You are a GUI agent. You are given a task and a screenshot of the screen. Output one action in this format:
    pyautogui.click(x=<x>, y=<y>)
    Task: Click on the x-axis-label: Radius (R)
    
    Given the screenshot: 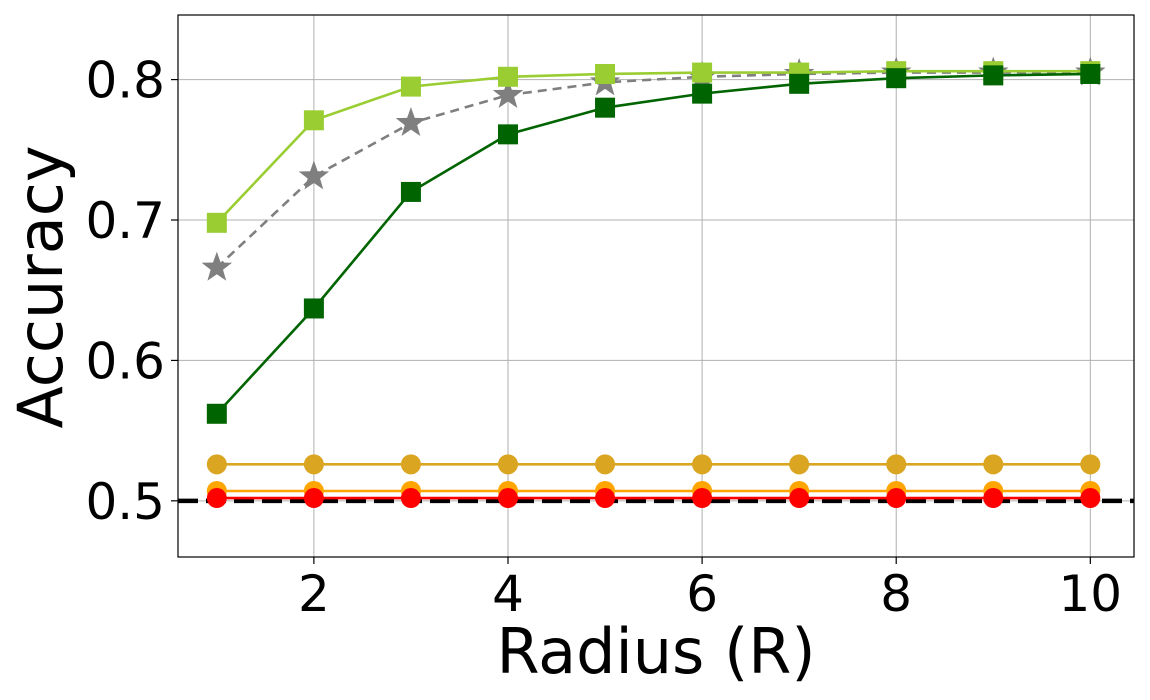 What is the action you would take?
    pyautogui.click(x=655, y=651)
    